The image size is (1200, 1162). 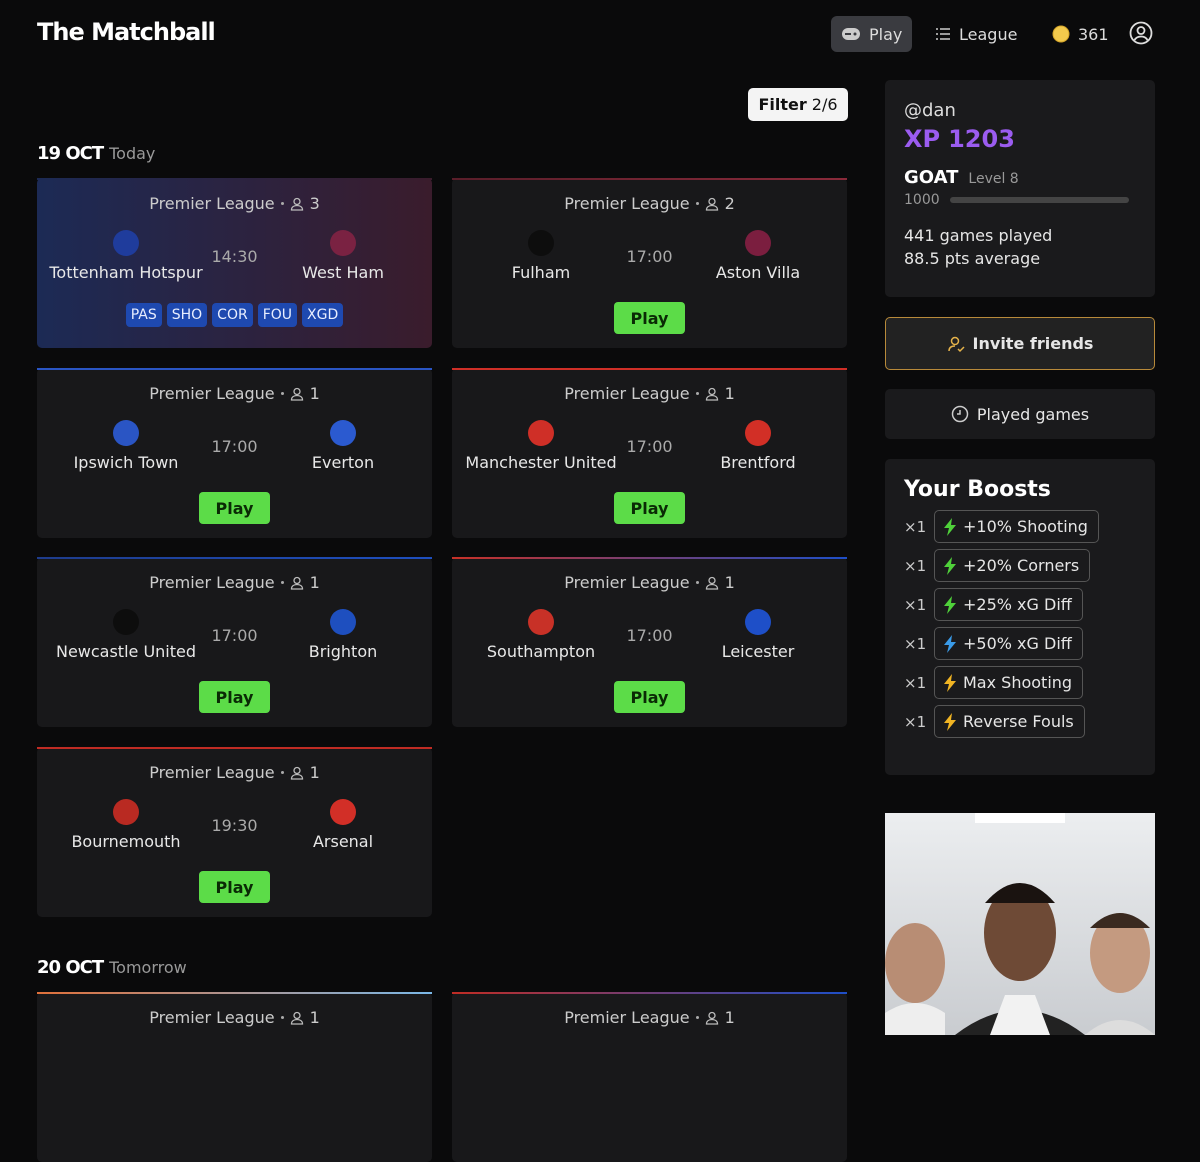 What do you see at coordinates (70, 967) in the screenshot?
I see `day-date: 20 OCT` at bounding box center [70, 967].